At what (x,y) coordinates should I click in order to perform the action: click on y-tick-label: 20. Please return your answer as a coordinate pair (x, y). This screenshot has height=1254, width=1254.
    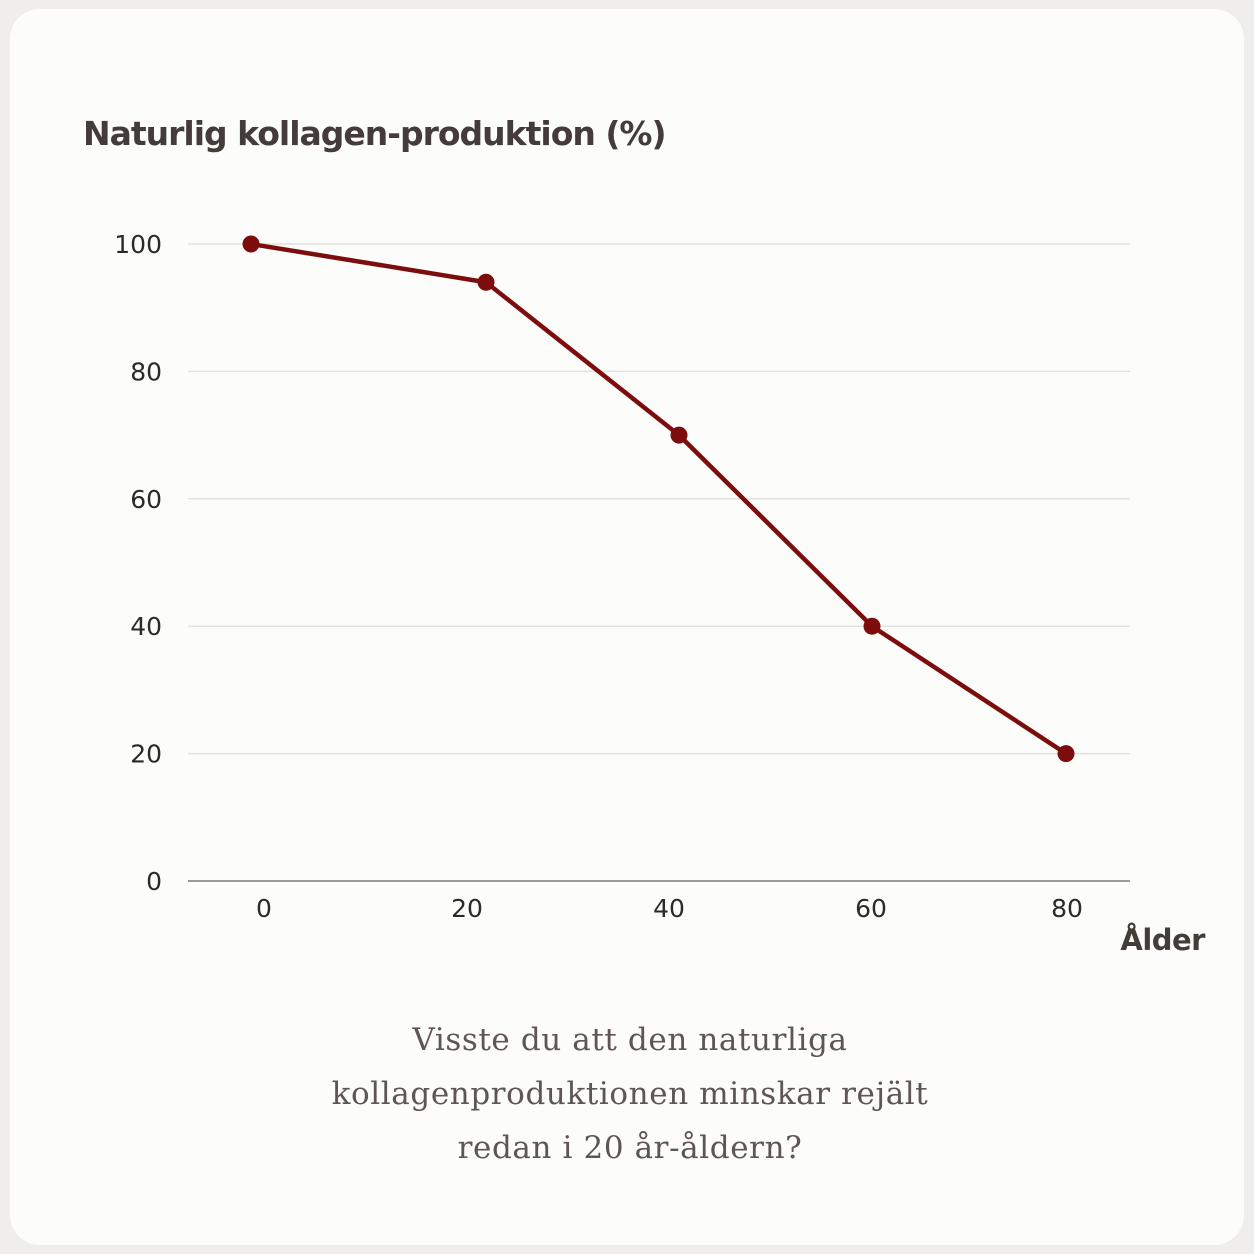
    Looking at the image, I should click on (146, 754).